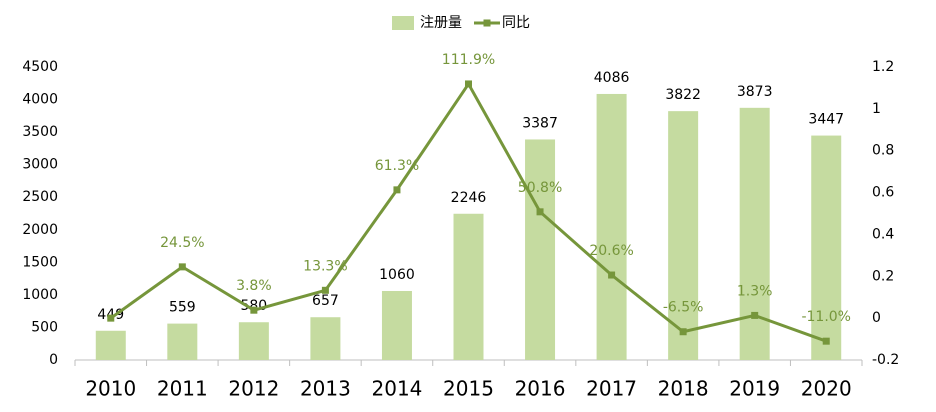  I want to click on x-tick-label: 2016, so click(540, 389).